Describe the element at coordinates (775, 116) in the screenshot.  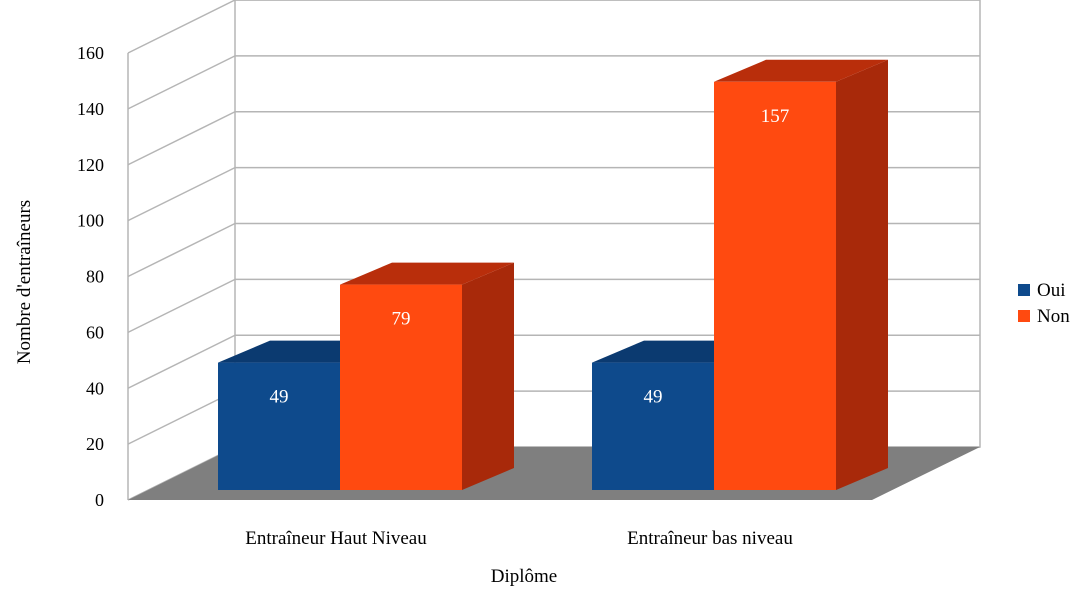
I see `bar-data-label: 157` at that location.